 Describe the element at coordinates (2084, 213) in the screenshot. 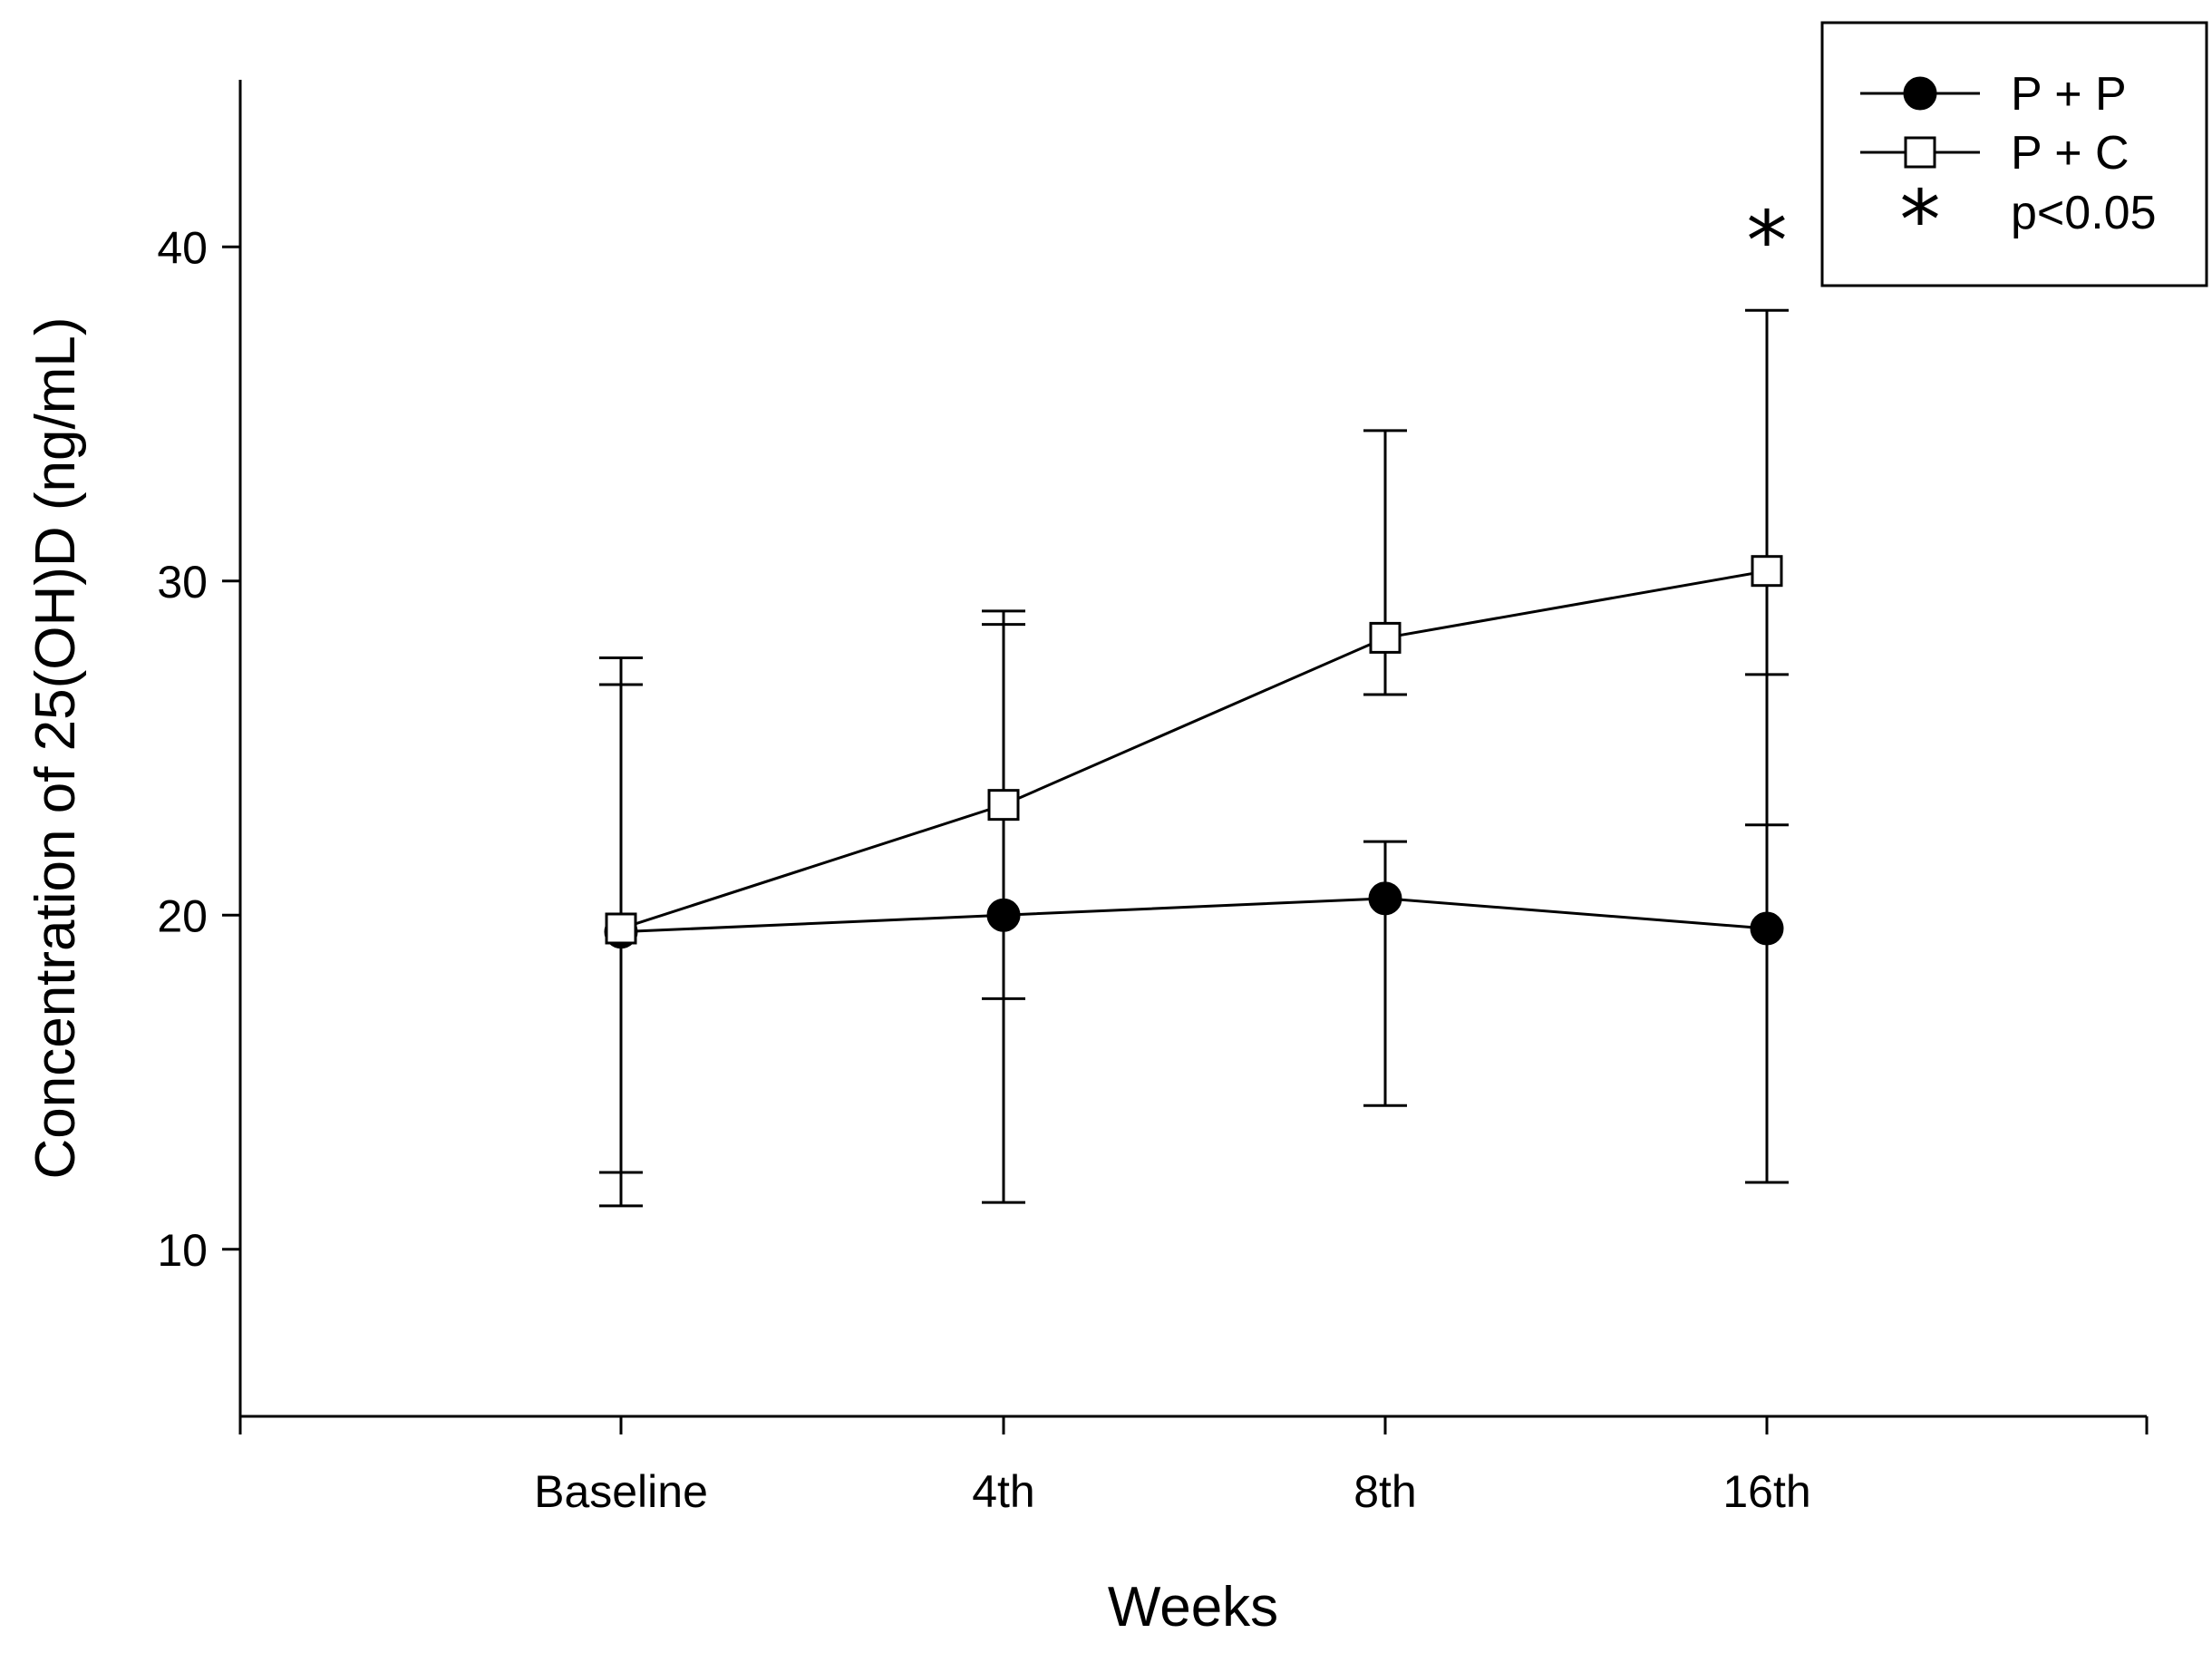

I see `legend-label: p<0.05` at that location.